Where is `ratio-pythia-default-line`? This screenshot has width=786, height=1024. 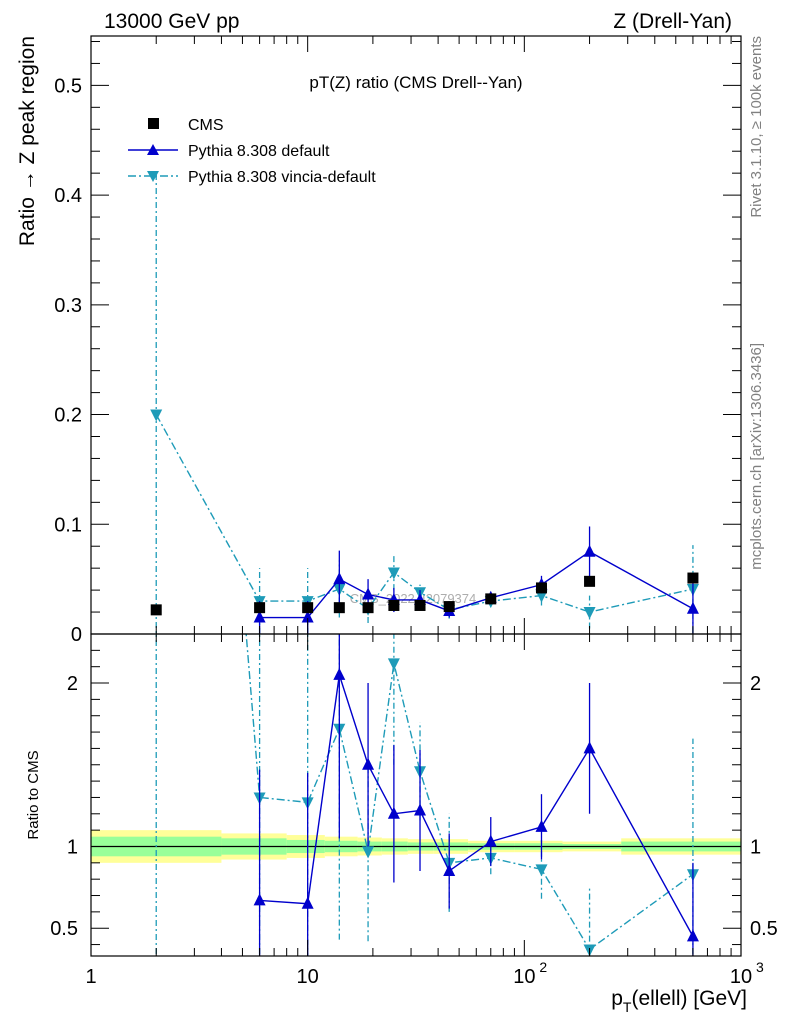
ratio-pythia-default-line is located at coordinates (476, 805).